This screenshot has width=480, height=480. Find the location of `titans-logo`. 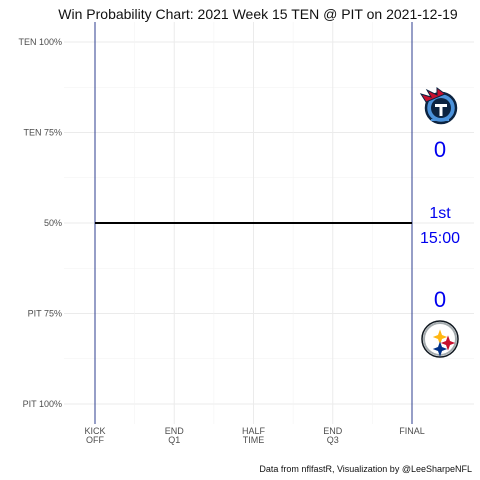

titans-logo is located at coordinates (438, 106).